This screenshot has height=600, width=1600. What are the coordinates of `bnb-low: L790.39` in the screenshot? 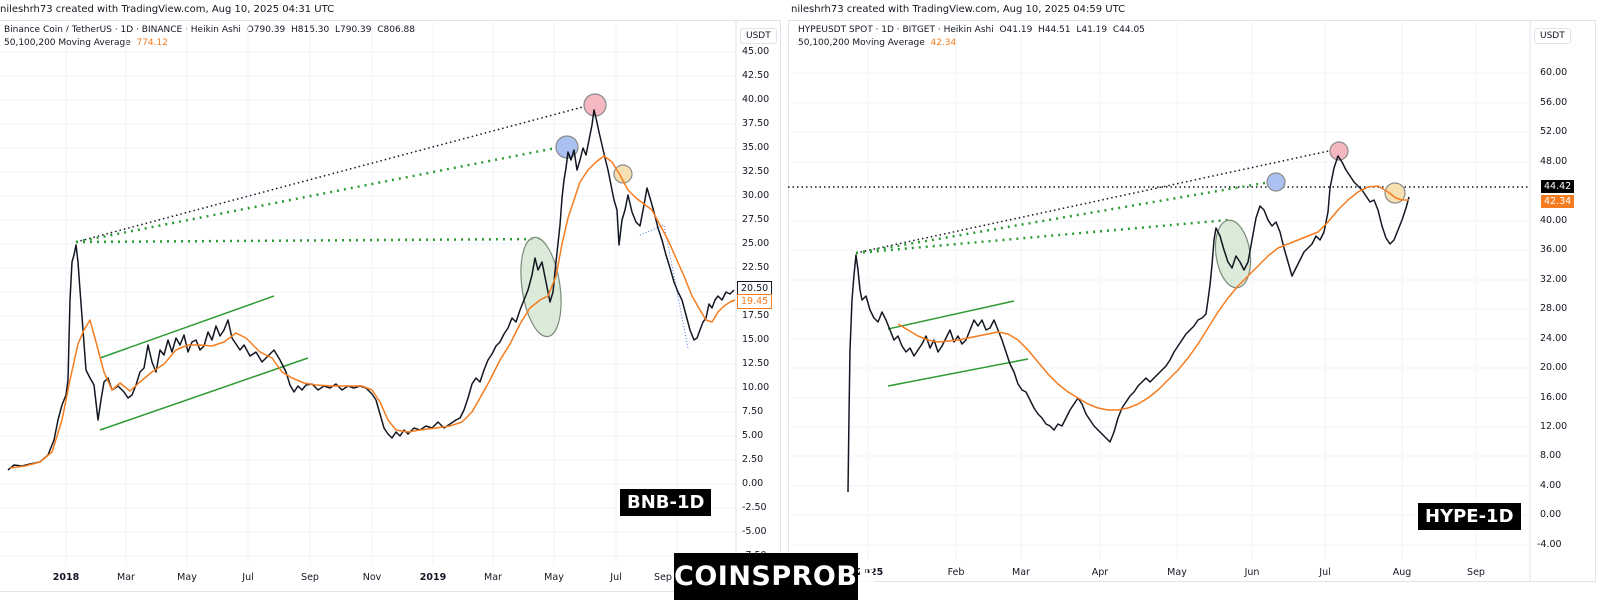 It's located at (353, 30).